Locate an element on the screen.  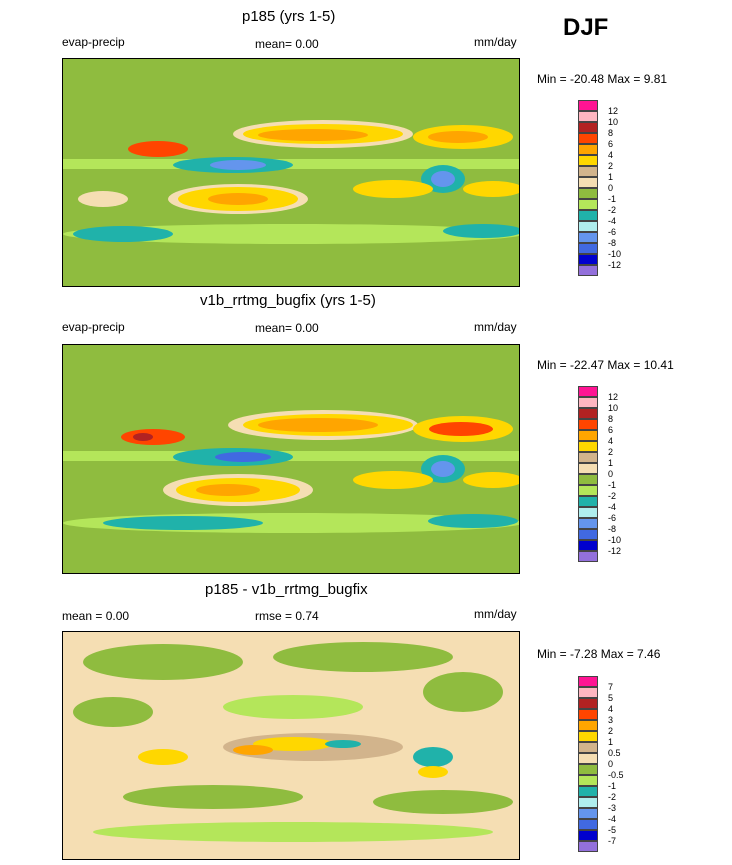
colorbar-label: -5 is located at coordinates (612, 830).